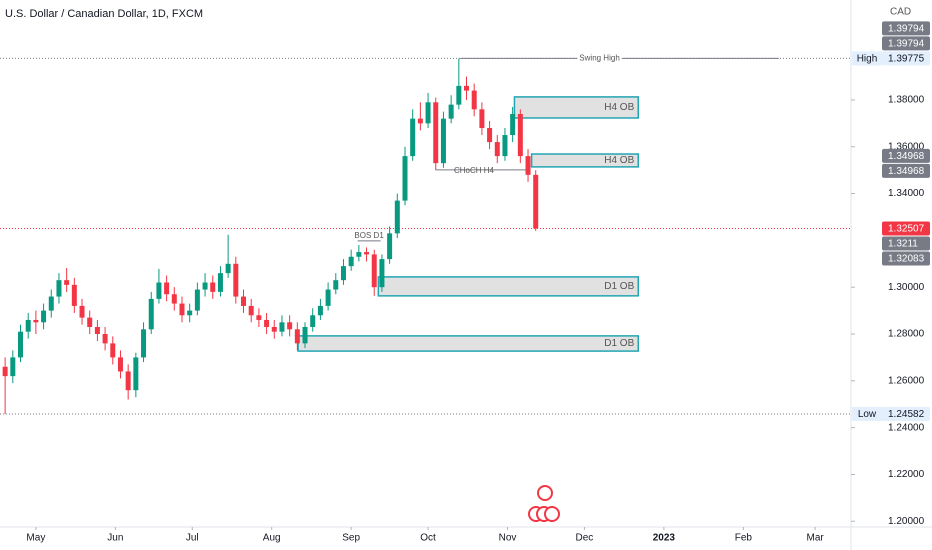 The width and height of the screenshot is (932, 550). What do you see at coordinates (35, 538) in the screenshot?
I see `x-tick-label: May` at bounding box center [35, 538].